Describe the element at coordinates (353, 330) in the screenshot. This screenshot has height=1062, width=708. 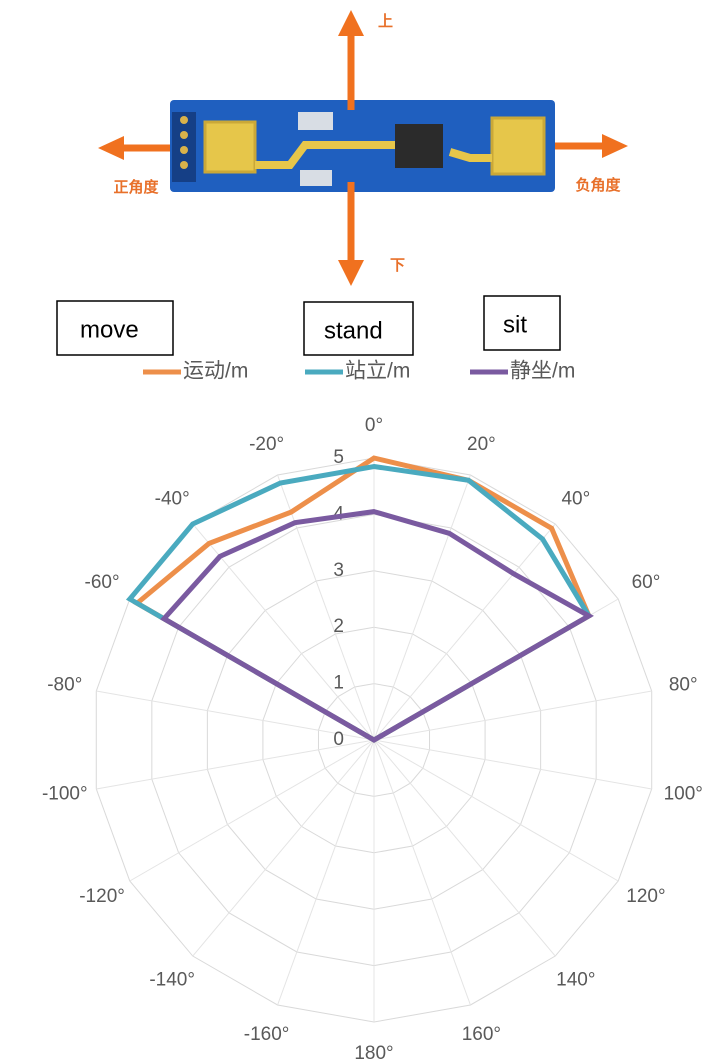
I see `annotation: stand` at that location.